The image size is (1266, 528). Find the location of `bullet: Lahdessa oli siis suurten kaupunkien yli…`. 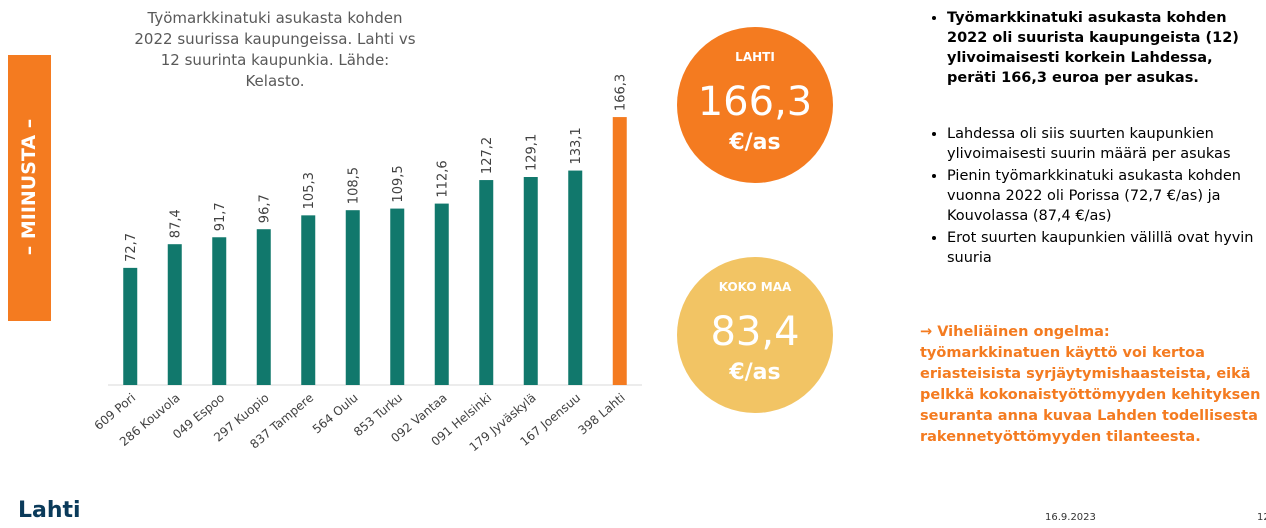

bullet: Lahdessa oli siis suurten kaupunkien yli… is located at coordinates (1106, 144).